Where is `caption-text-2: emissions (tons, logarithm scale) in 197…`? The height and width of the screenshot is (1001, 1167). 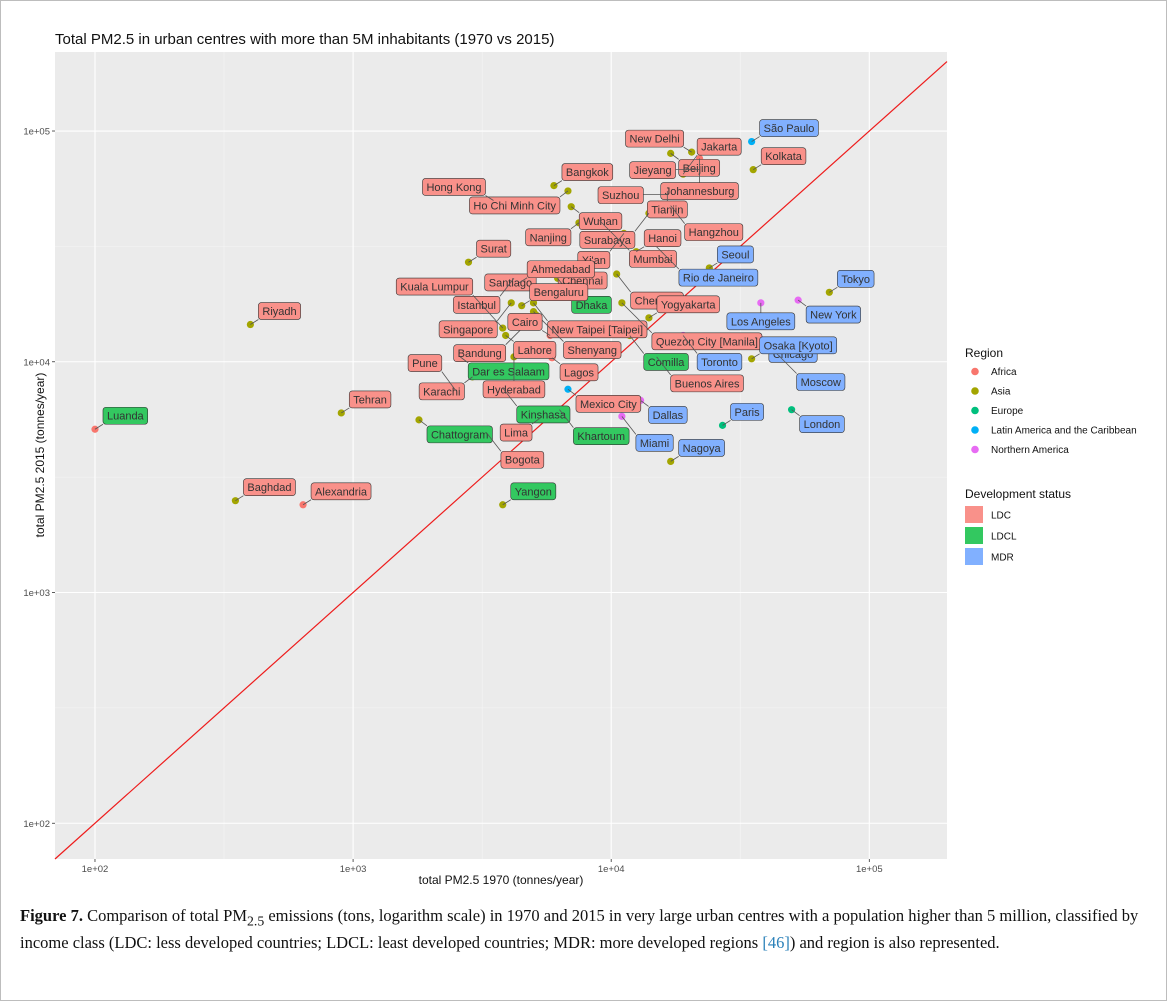
caption-text-2: emissions (tons, logarithm scale) in 197… is located at coordinates (579, 929).